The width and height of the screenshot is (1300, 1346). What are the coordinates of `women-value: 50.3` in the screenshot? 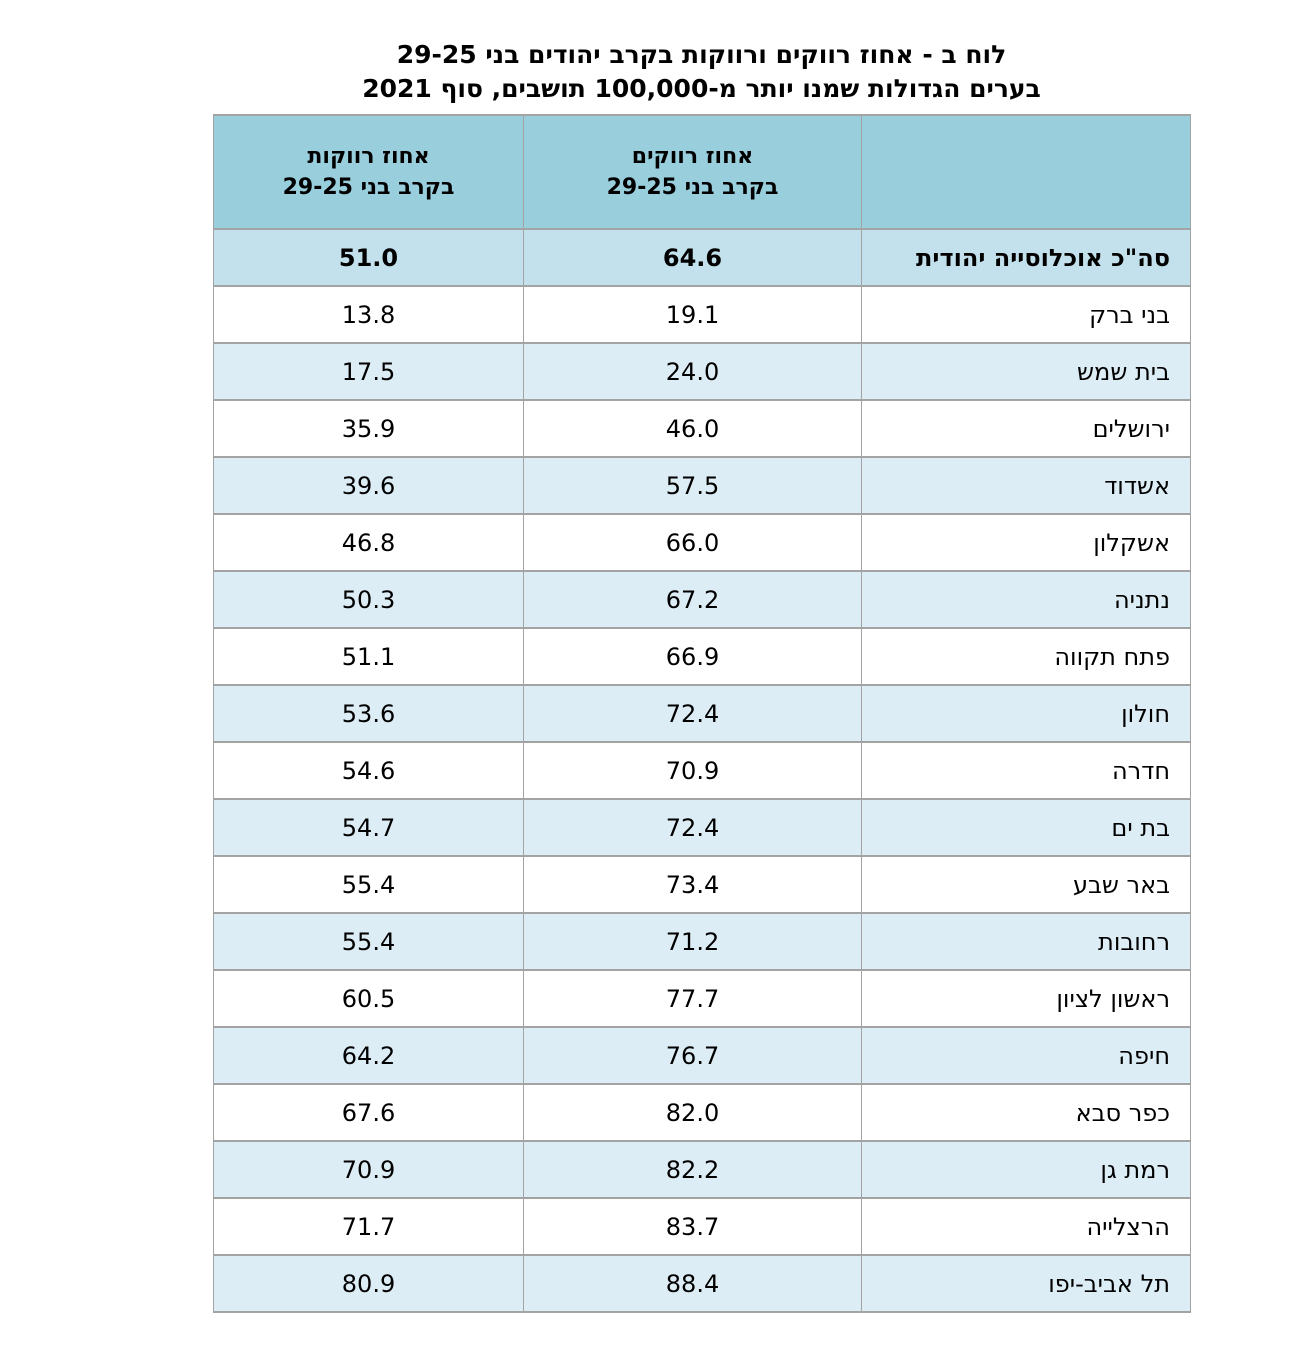 It's located at (368, 599).